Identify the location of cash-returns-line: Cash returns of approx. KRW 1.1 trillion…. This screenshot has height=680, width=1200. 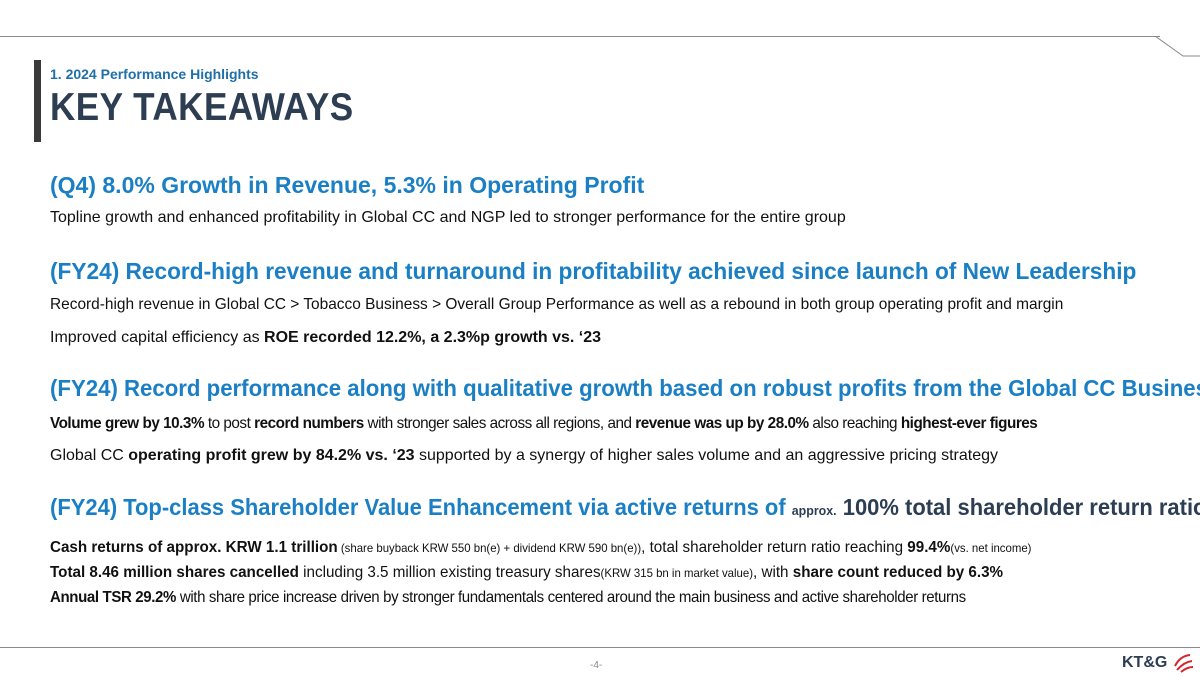
(540, 548).